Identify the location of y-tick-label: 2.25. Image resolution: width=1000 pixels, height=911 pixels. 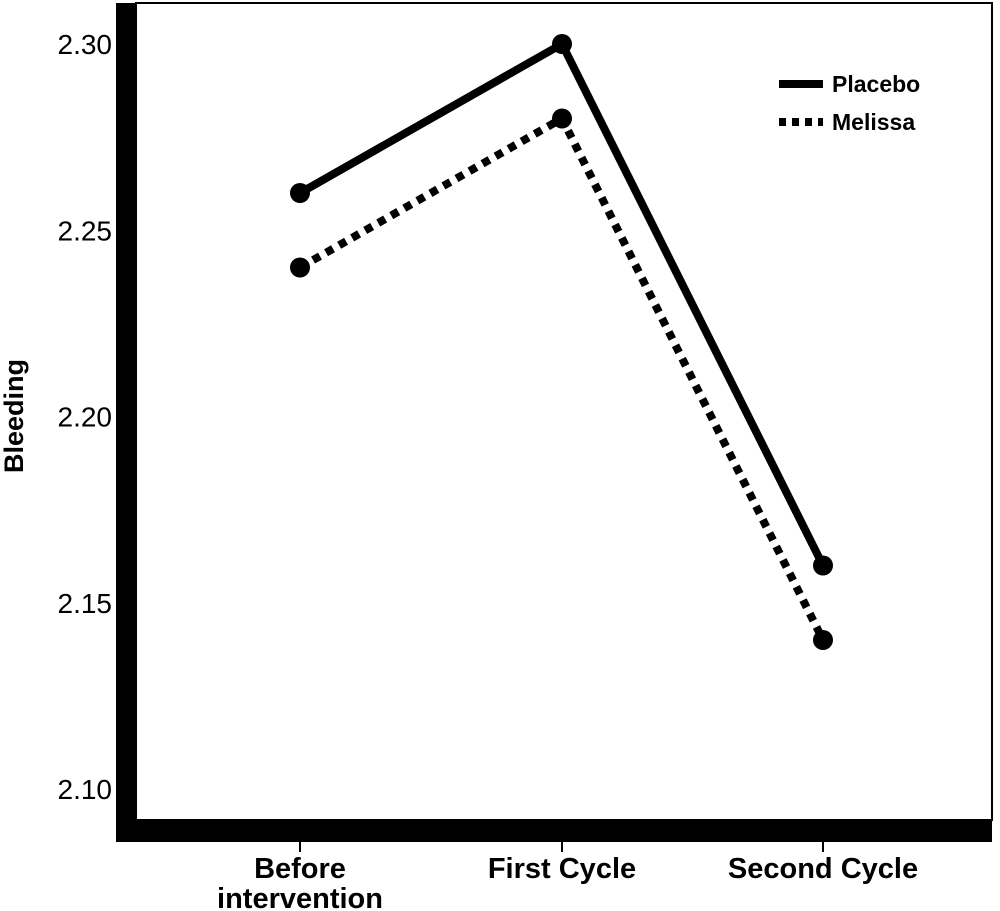
(85, 230).